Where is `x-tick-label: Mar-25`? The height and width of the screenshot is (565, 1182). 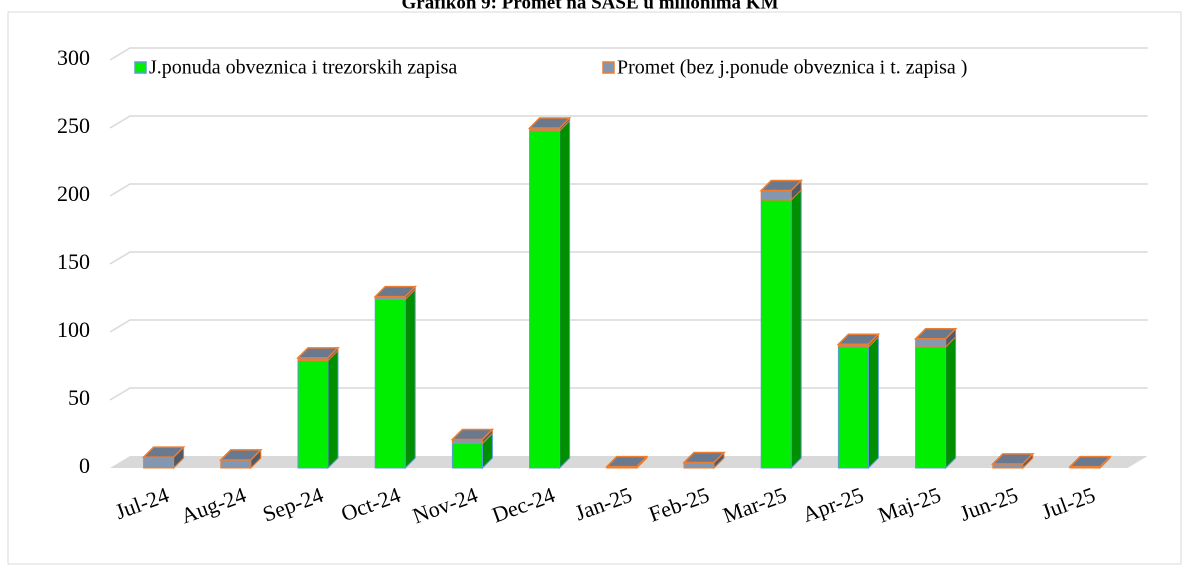
x-tick-label: Mar-25 is located at coordinates (754, 505).